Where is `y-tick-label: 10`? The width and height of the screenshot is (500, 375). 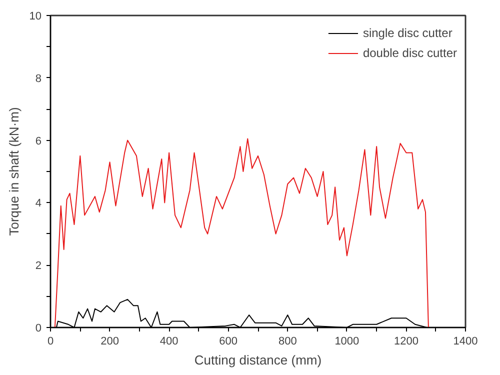 y-tick-label: 10 is located at coordinates (35, 16).